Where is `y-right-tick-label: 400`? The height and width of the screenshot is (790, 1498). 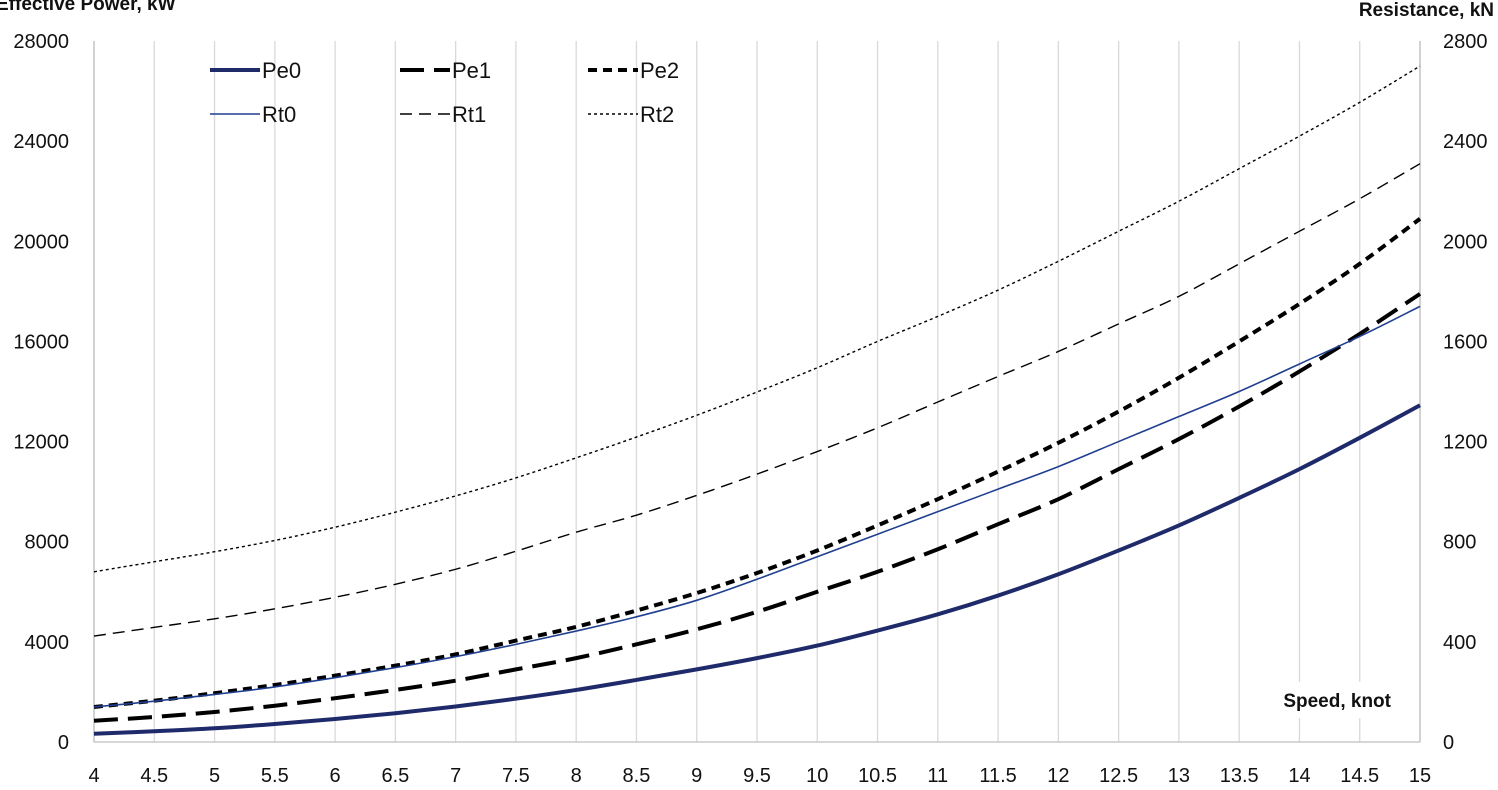
y-right-tick-label: 400 is located at coordinates (1459, 643).